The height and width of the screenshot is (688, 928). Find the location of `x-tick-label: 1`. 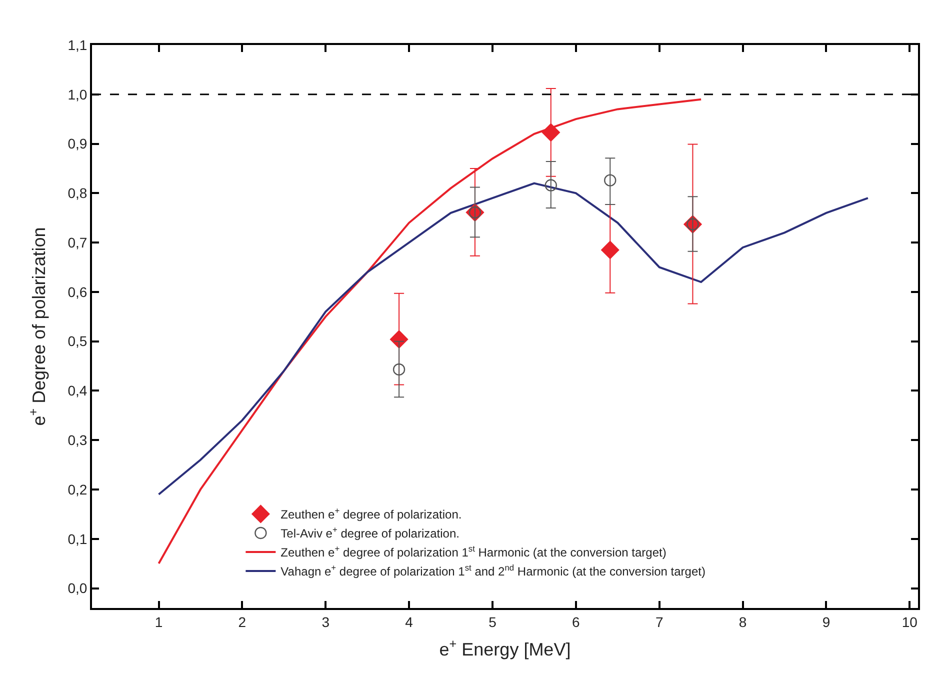

x-tick-label: 1 is located at coordinates (158, 622).